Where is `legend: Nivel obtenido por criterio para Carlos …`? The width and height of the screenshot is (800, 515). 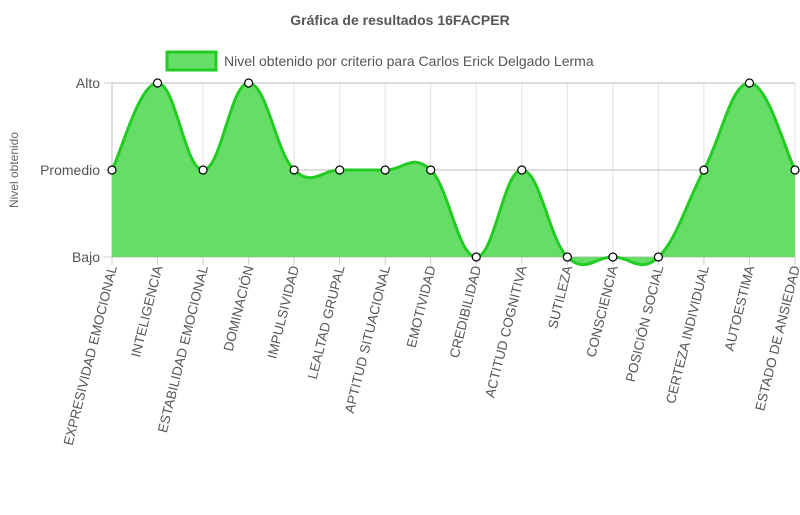
legend: Nivel obtenido por criterio para Carlos … is located at coordinates (379, 61).